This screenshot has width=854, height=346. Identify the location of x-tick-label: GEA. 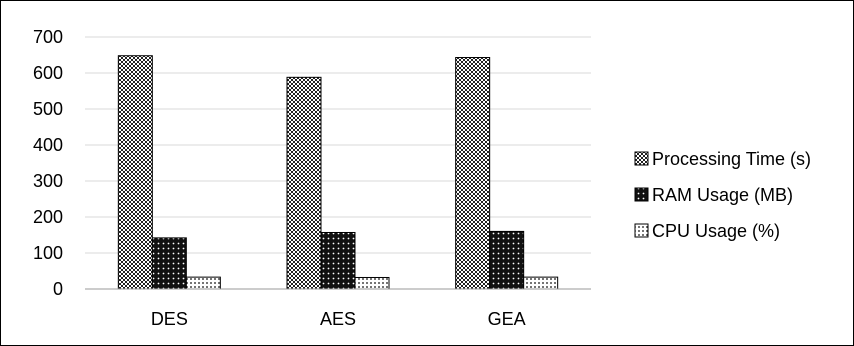
(507, 319).